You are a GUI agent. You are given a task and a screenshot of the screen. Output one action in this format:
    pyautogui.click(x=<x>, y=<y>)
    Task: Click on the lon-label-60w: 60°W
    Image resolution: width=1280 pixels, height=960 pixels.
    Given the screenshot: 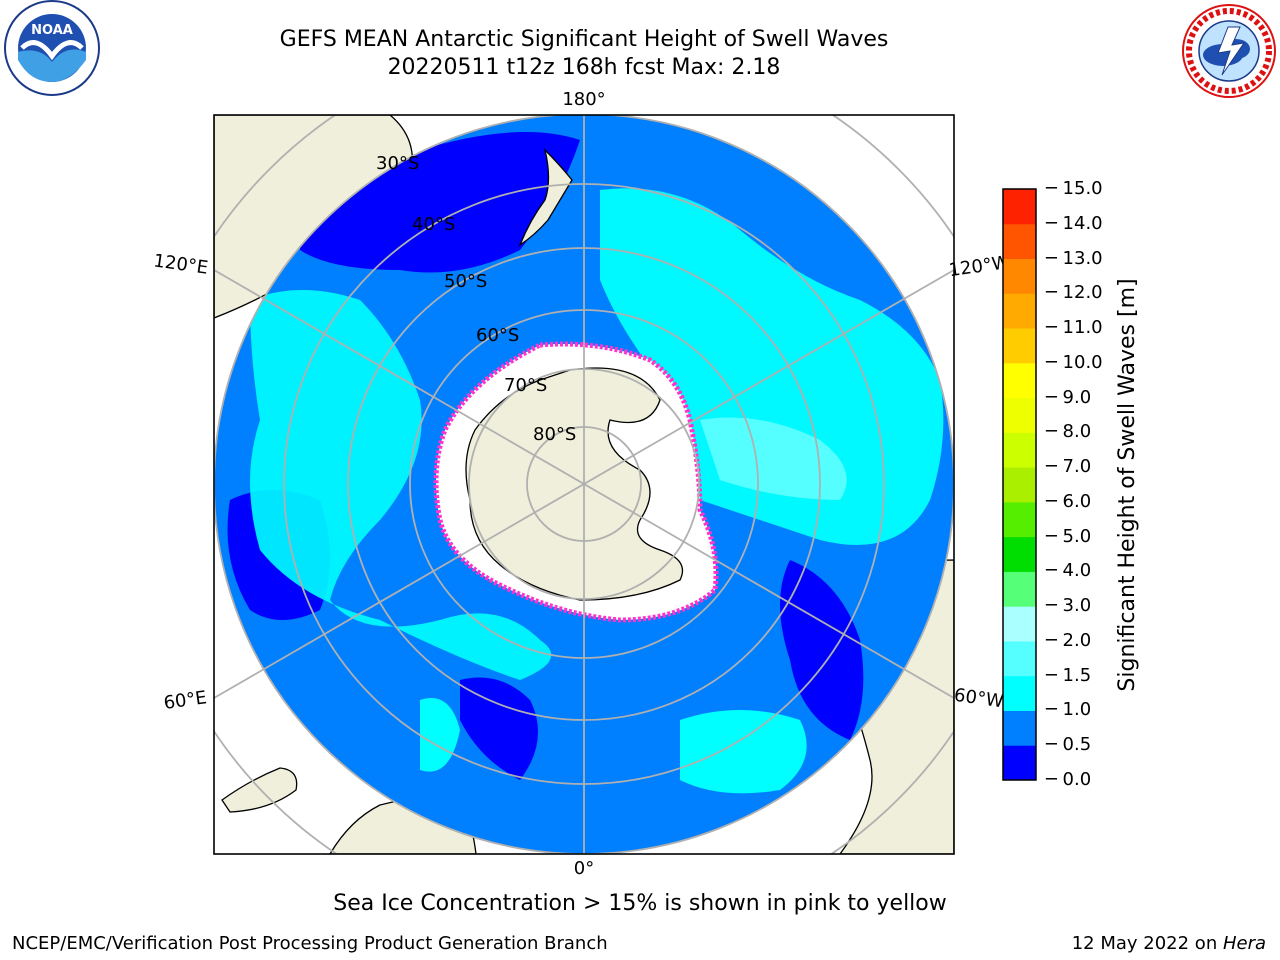 What is the action you would take?
    pyautogui.click(x=979, y=699)
    